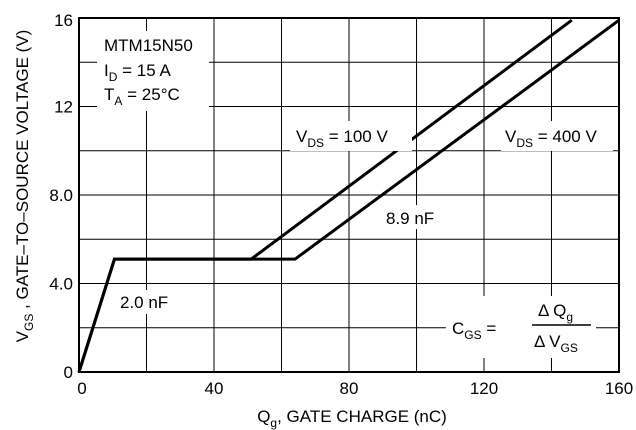 This screenshot has height=430, width=636. I want to click on cap-annotation-high: 8.9 nF, so click(410, 218).